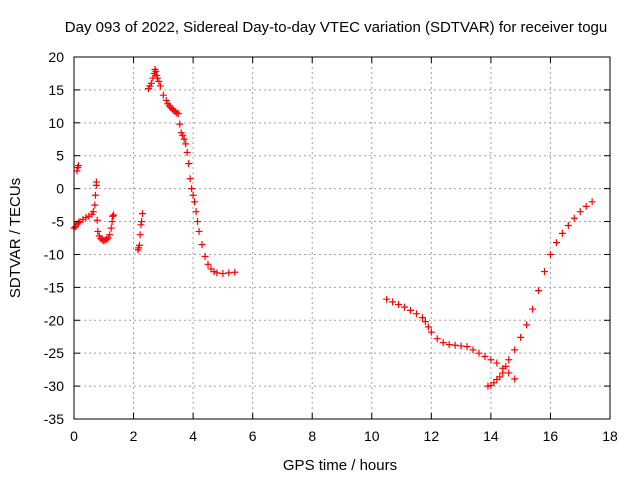  What do you see at coordinates (54, 353) in the screenshot?
I see `y-tick-label: -25` at bounding box center [54, 353].